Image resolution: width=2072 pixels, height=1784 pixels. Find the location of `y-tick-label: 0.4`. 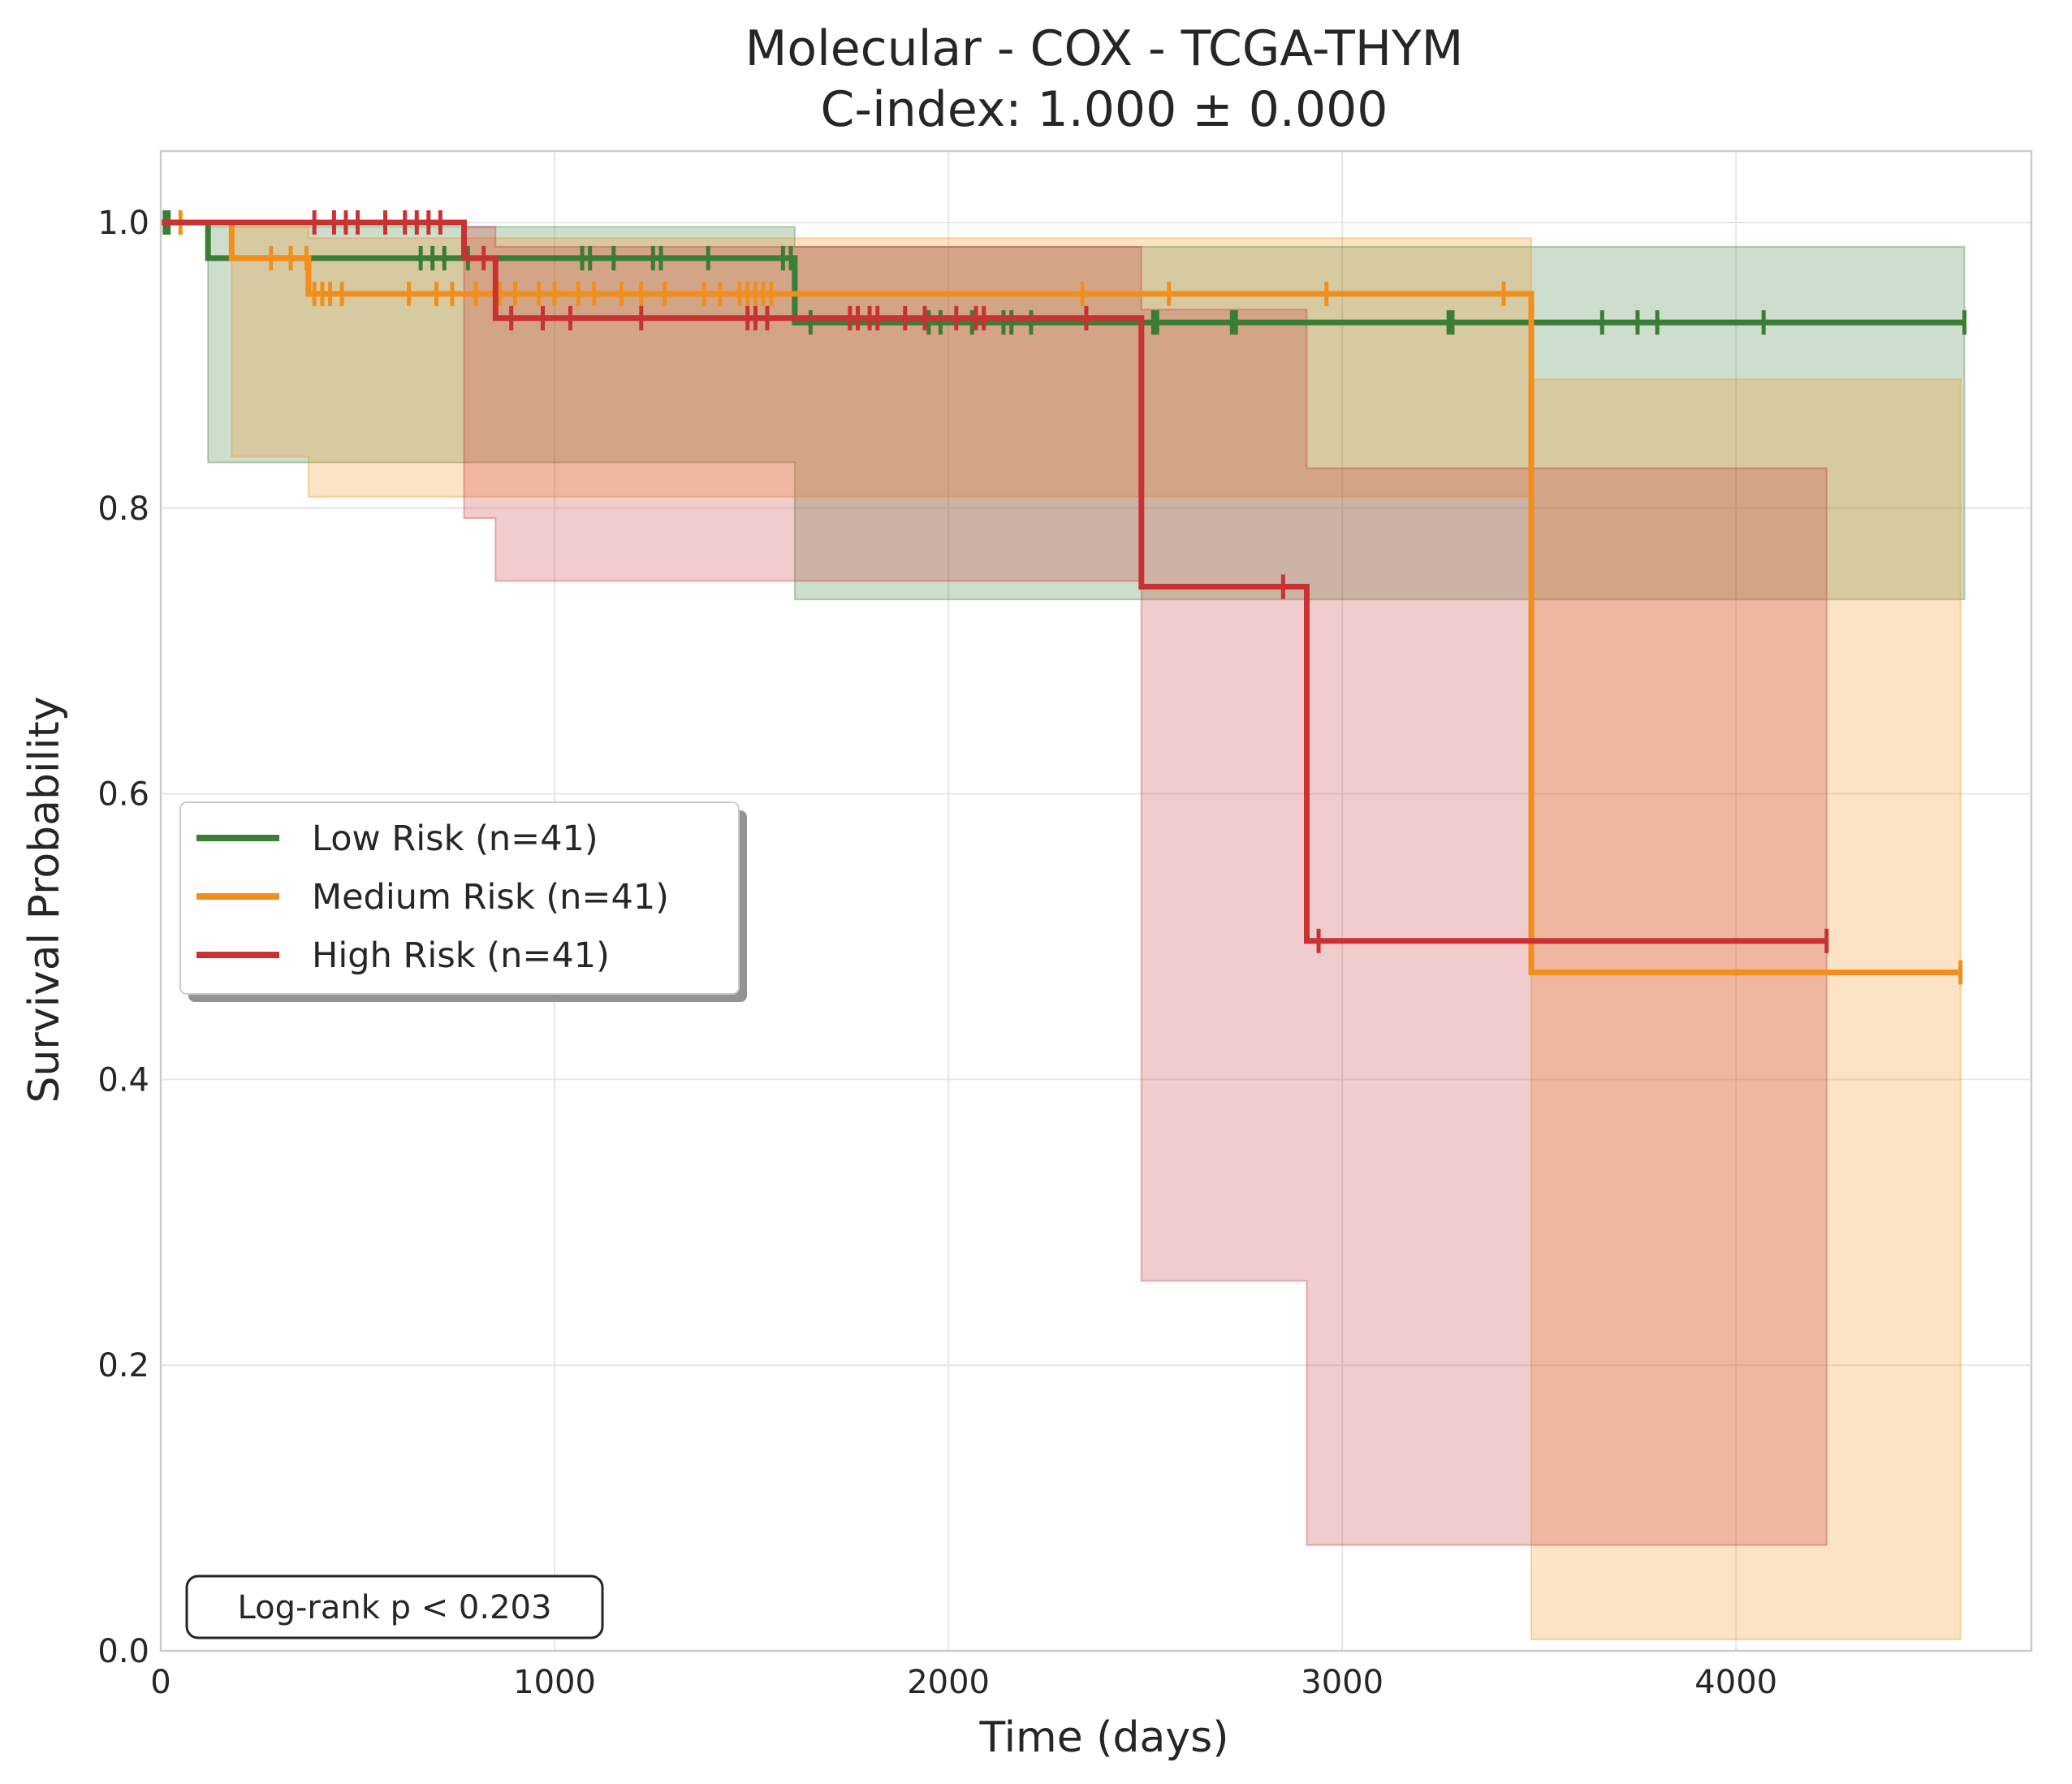

y-tick-label: 0.4 is located at coordinates (123, 1080).